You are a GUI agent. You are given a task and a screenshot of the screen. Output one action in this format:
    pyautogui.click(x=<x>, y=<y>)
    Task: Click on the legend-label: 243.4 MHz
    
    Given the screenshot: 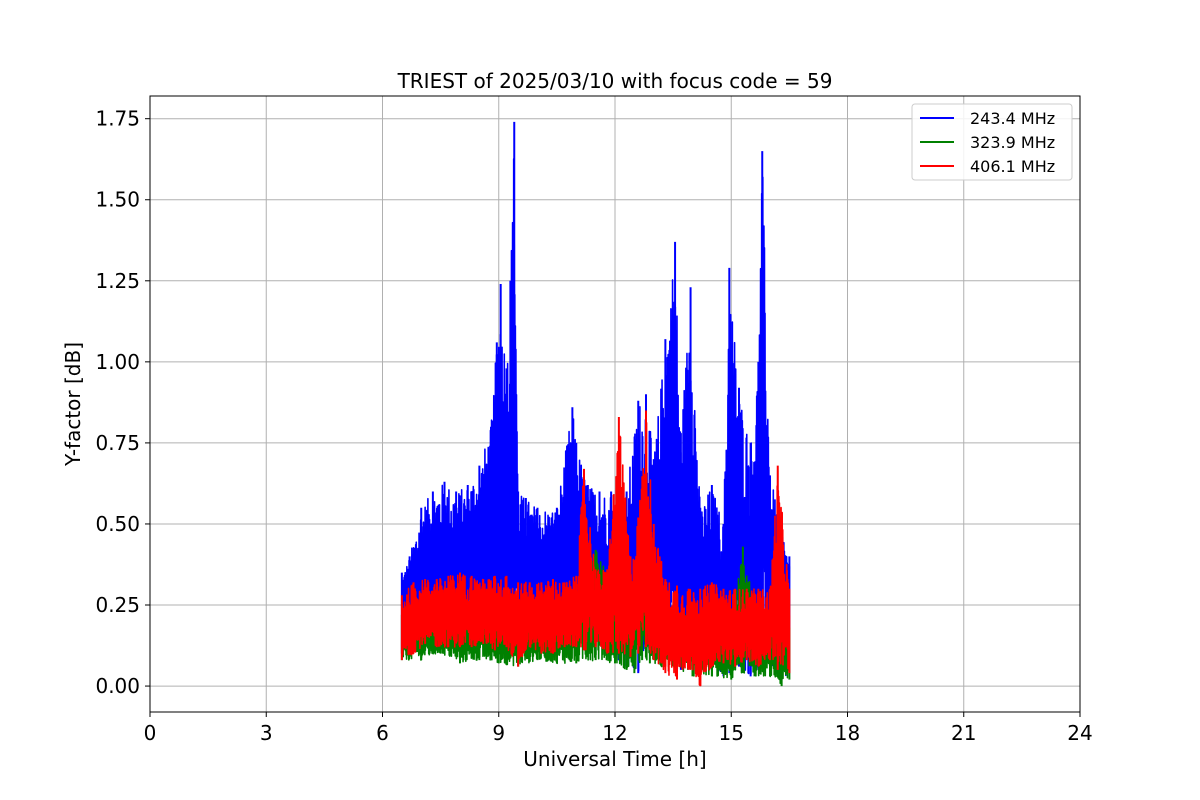 What is the action you would take?
    pyautogui.click(x=1012, y=118)
    